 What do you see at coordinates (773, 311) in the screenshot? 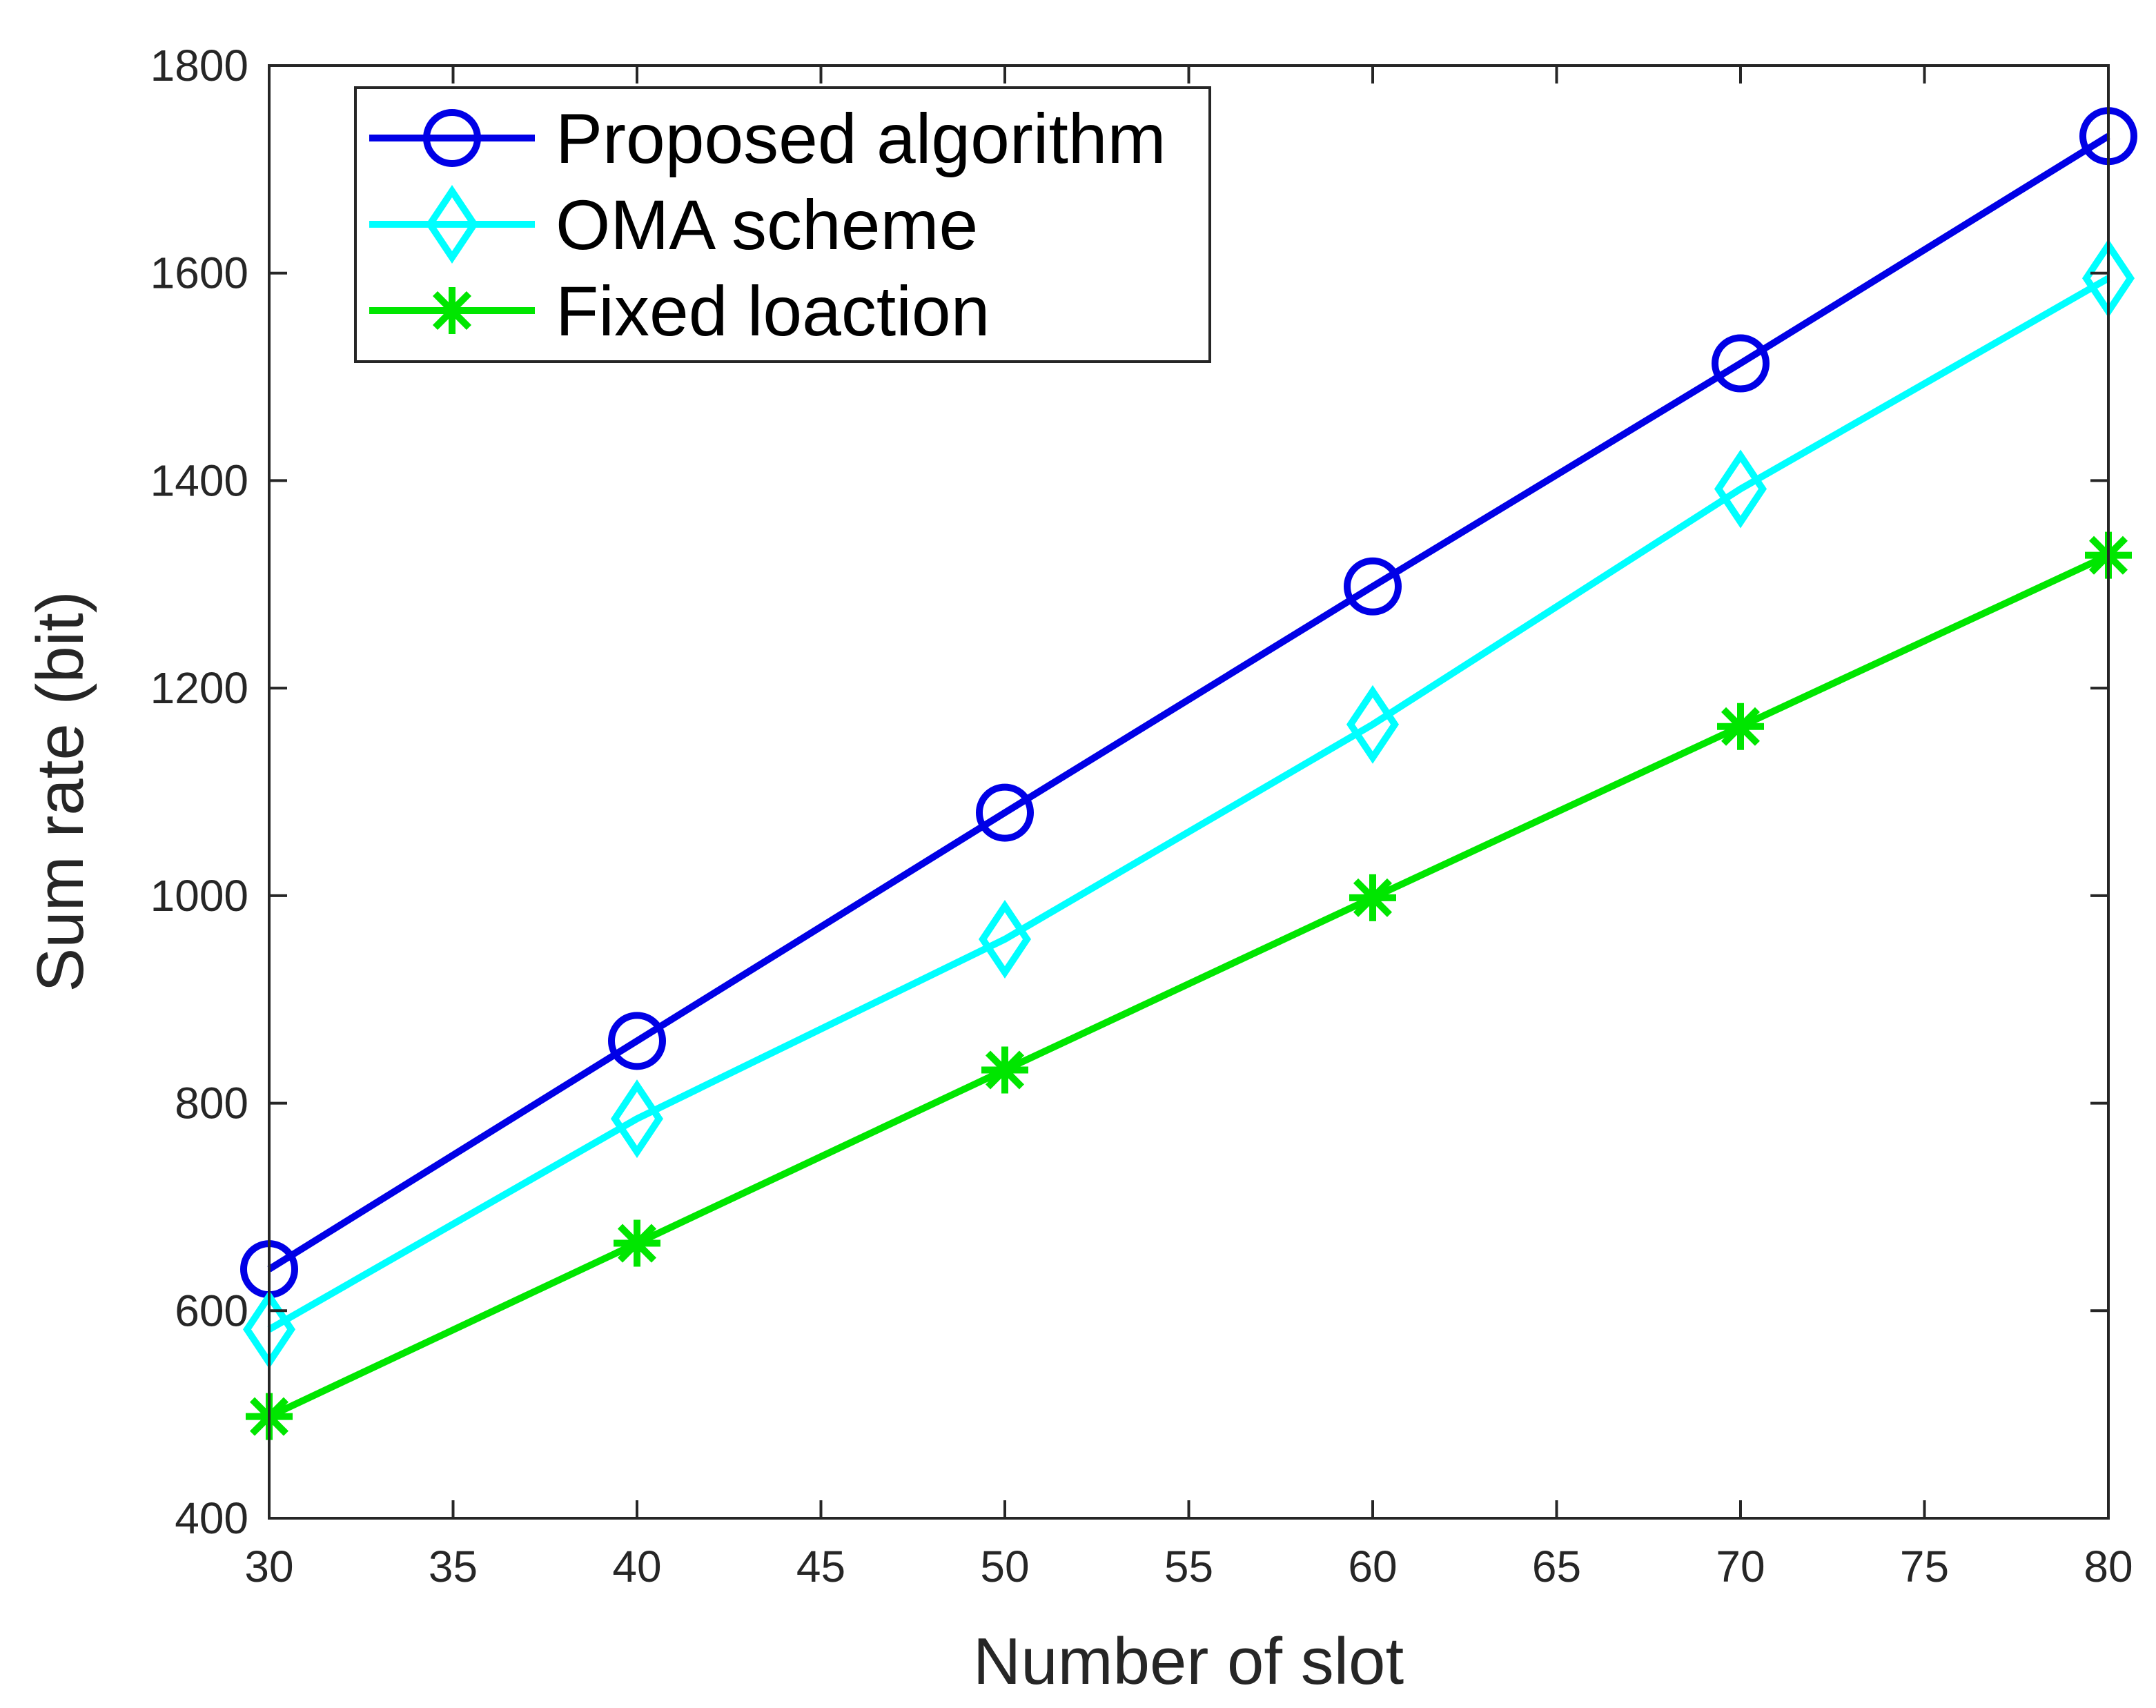
I see `legend-label-3: Fixed loaction` at bounding box center [773, 311].